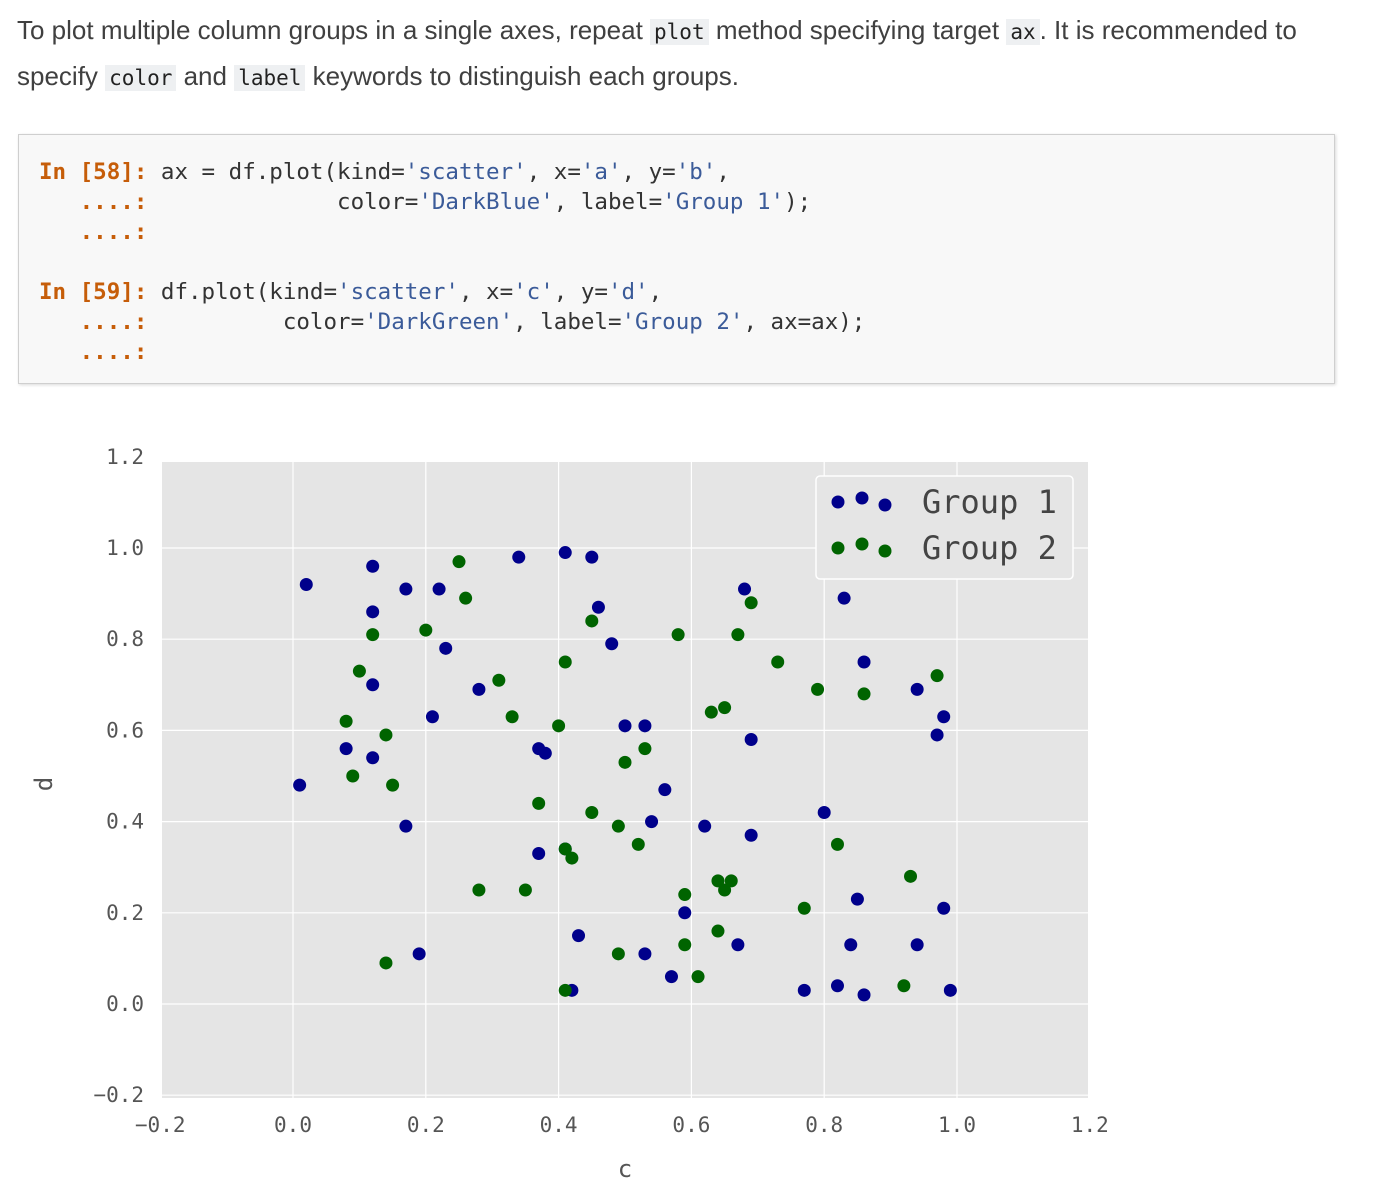 The width and height of the screenshot is (1375, 1200). What do you see at coordinates (93, 172) in the screenshot?
I see `prompt-in-58: In [58]:` at bounding box center [93, 172].